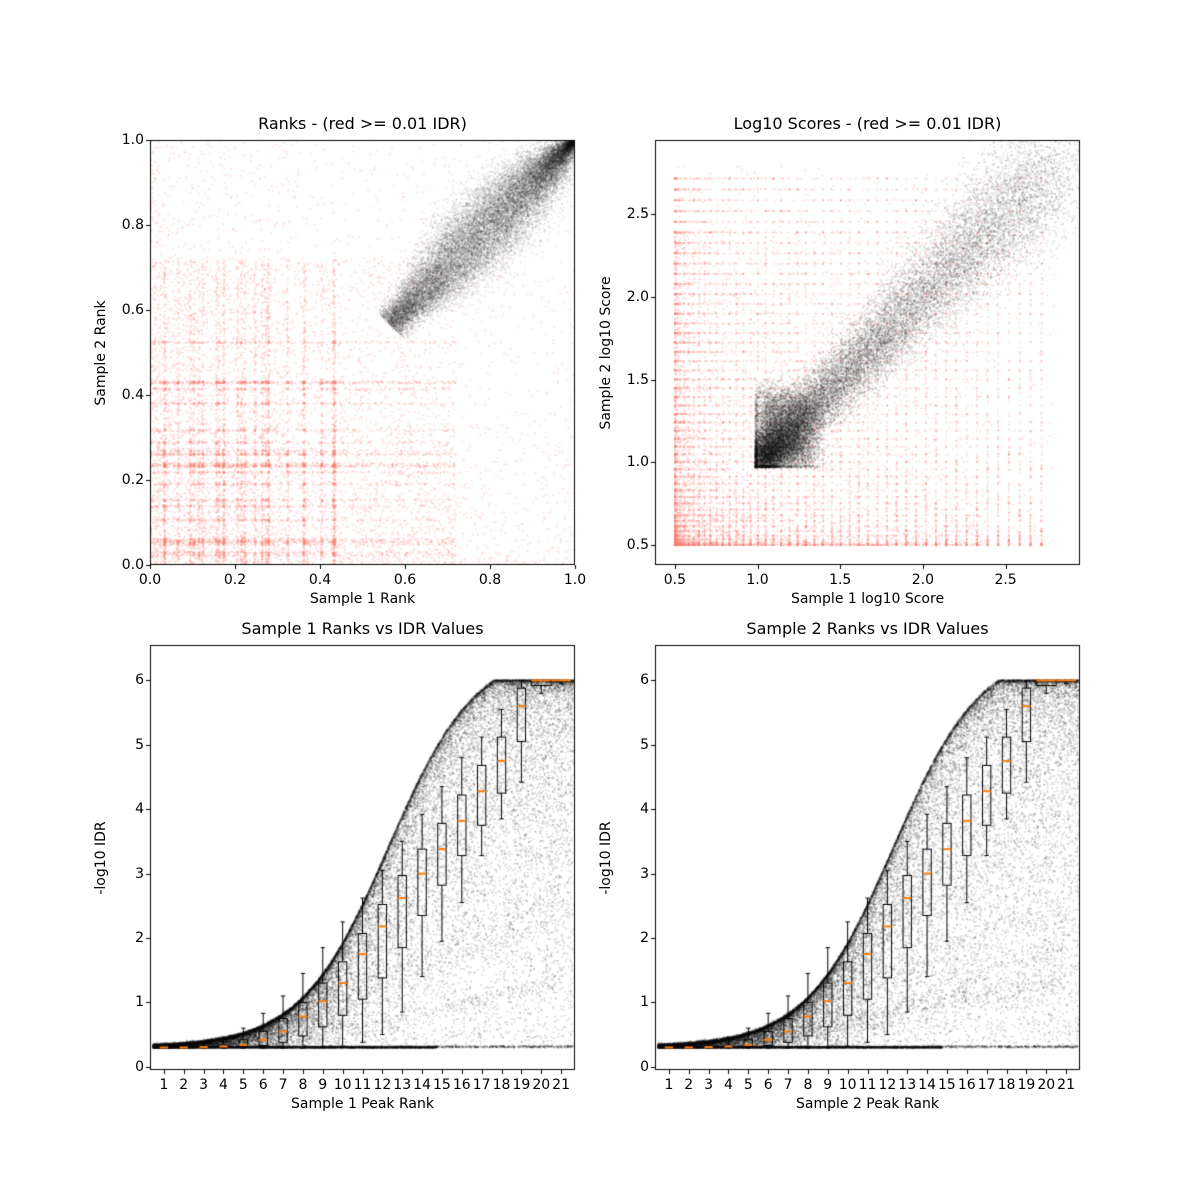 The width and height of the screenshot is (1200, 1200). What do you see at coordinates (101, 352) in the screenshot?
I see `y-axis-label: Sample 2 Rank` at bounding box center [101, 352].